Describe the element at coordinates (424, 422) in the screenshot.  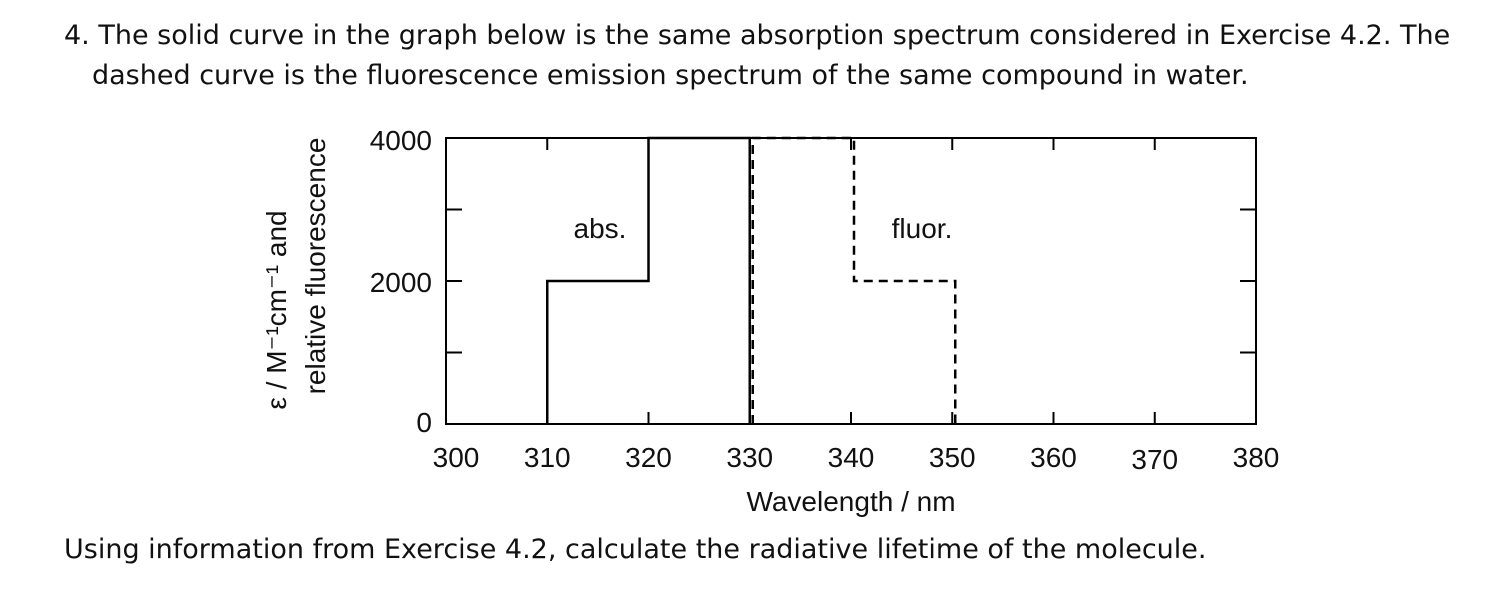
I see `y-tick-label: 0` at that location.